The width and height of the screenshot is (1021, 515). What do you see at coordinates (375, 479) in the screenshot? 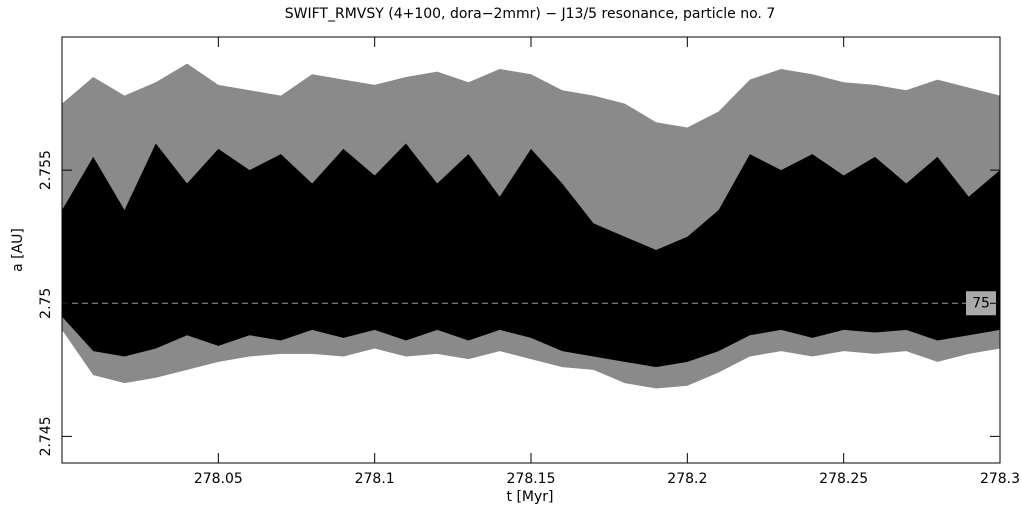
I see `x-tick-label: 278.1` at bounding box center [375, 479].